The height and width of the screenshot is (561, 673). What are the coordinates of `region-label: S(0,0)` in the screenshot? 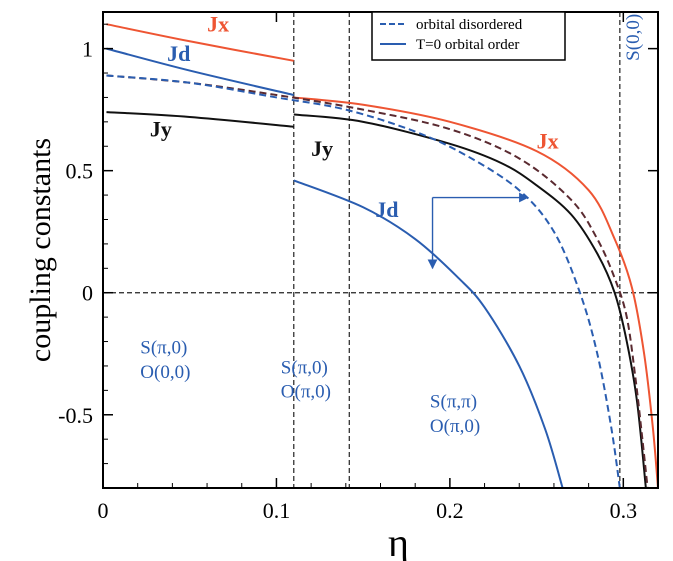 It's located at (633, 37).